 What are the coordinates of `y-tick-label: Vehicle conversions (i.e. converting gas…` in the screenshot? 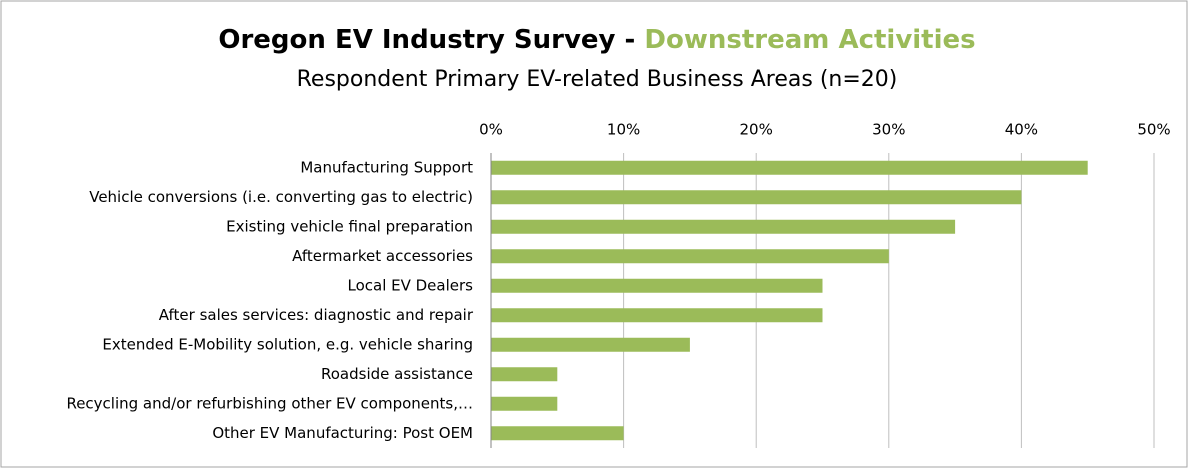 It's located at (281, 197).